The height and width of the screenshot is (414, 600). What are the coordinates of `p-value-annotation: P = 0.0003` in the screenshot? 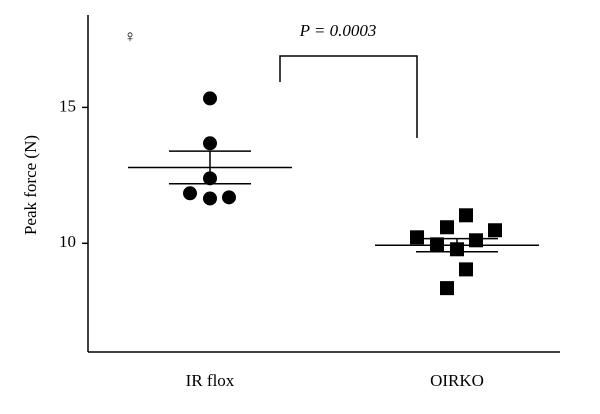 It's located at (338, 30).